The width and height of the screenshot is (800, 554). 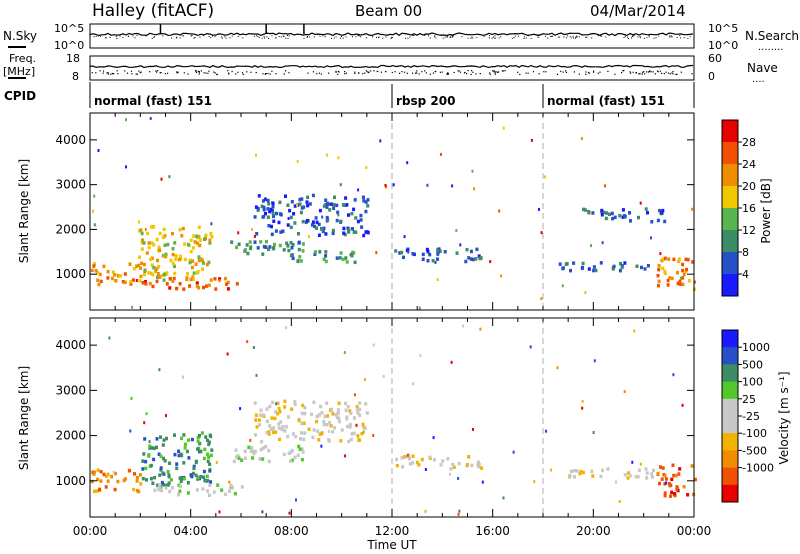 What do you see at coordinates (291, 531) in the screenshot?
I see `x-tick-label: 08:00` at bounding box center [291, 531].